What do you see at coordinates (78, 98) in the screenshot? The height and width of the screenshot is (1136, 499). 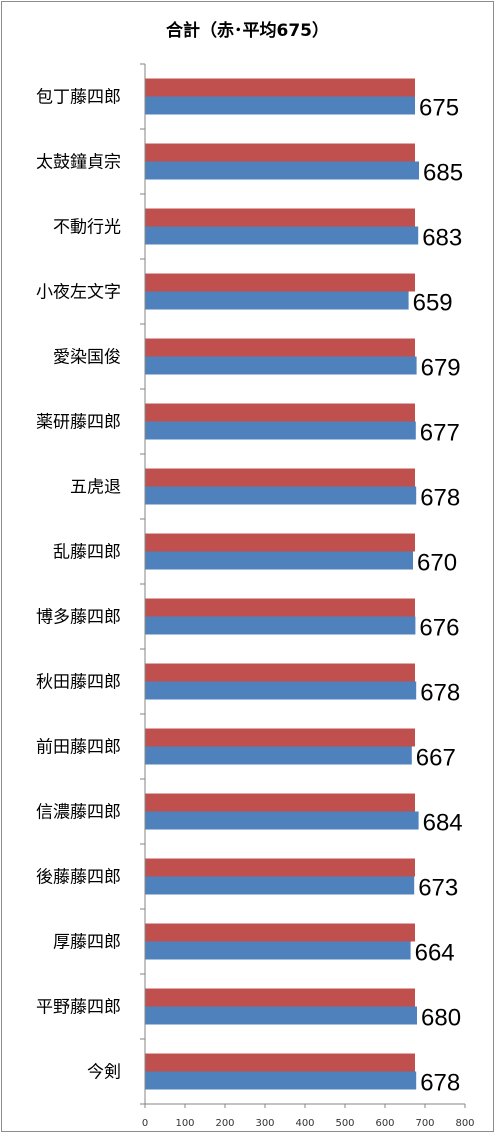 I see `category-label: 包丁藤四郎` at bounding box center [78, 98].